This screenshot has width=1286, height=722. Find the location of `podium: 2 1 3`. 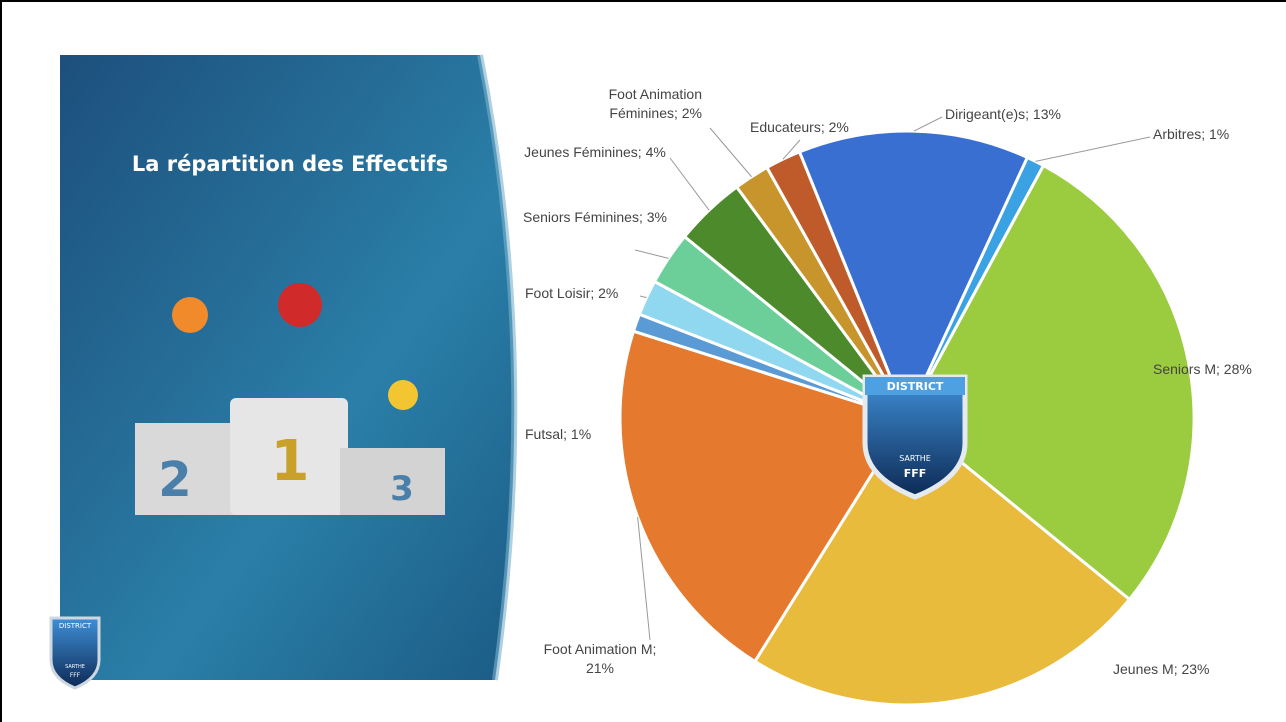

podium: 2 1 3 is located at coordinates (290, 399).